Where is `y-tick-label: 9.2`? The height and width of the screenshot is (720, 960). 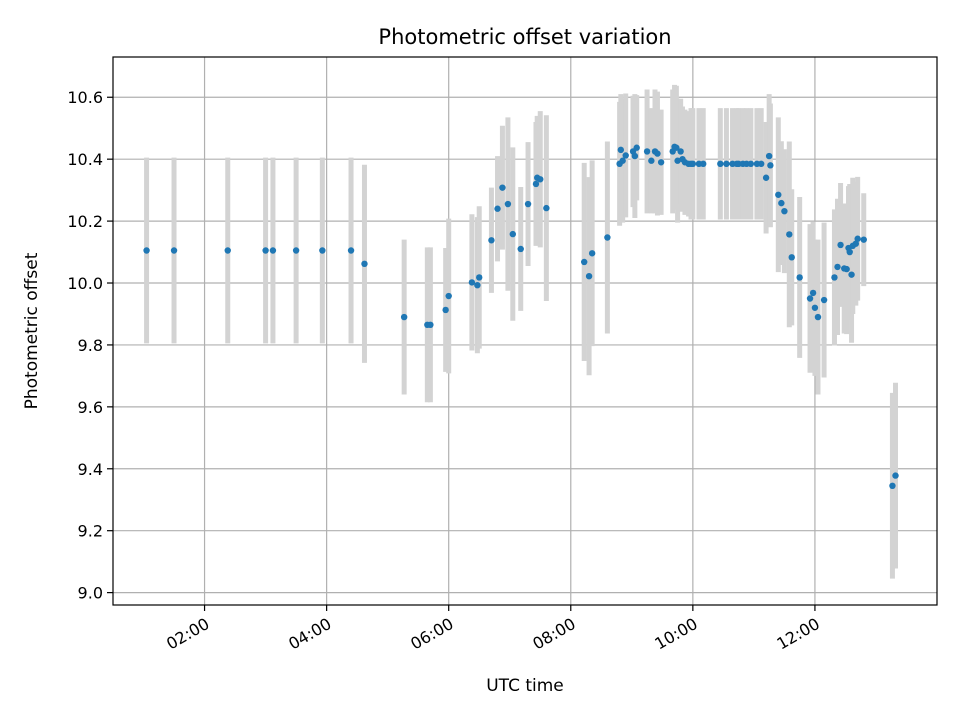
y-tick-label: 9.2 is located at coordinates (90, 531).